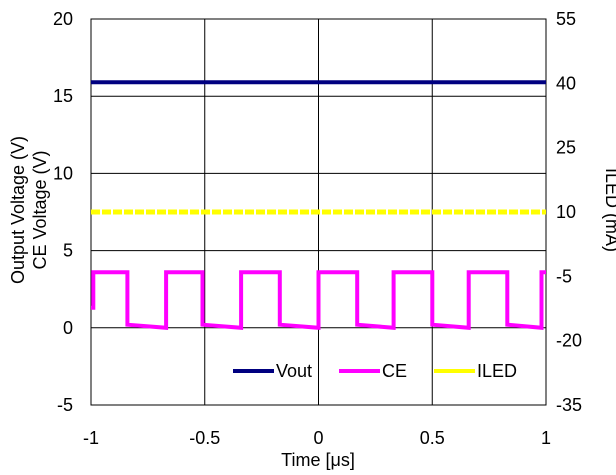 The height and width of the screenshot is (475, 616). I want to click on x-axis-label: Time [μs], so click(318, 460).